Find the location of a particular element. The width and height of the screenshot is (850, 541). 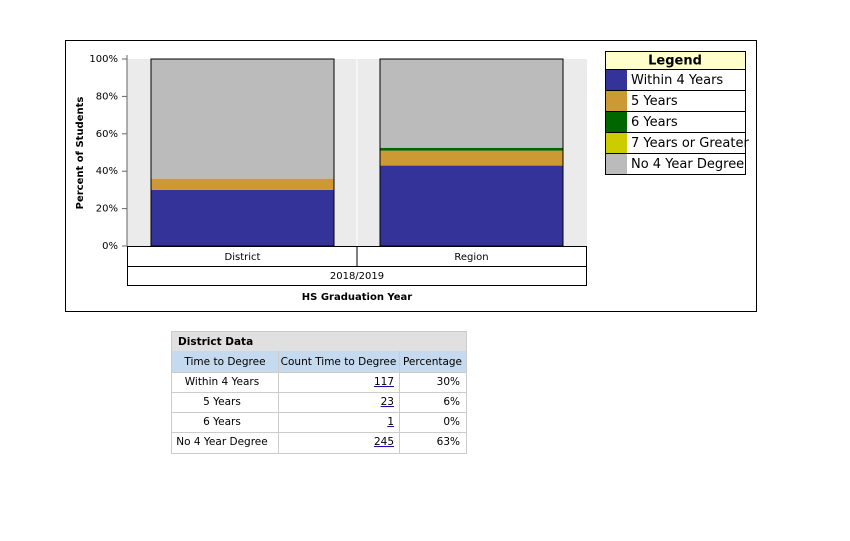

legend-title: Legend is located at coordinates (675, 61).